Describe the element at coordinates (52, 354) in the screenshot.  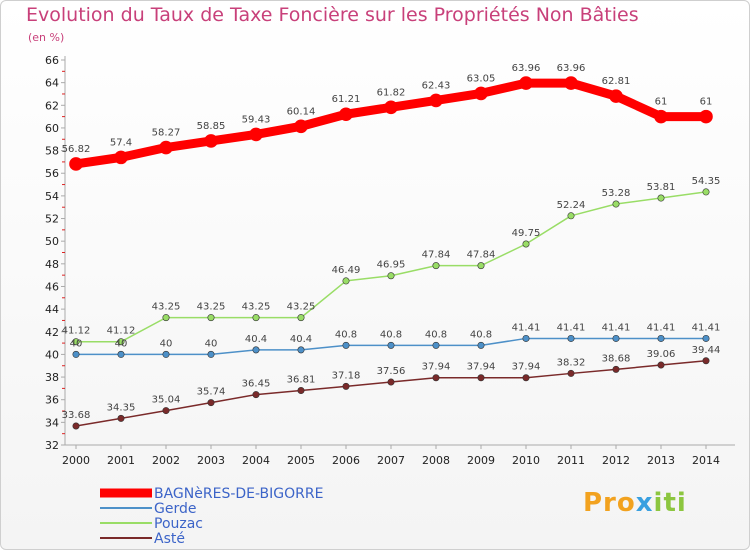
I see `y-tick-label: 40` at that location.